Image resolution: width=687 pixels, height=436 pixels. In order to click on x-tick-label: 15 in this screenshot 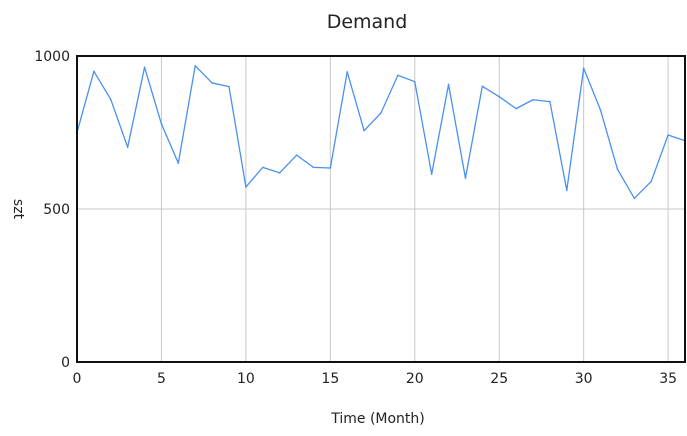, I will do `click(330, 379)`.